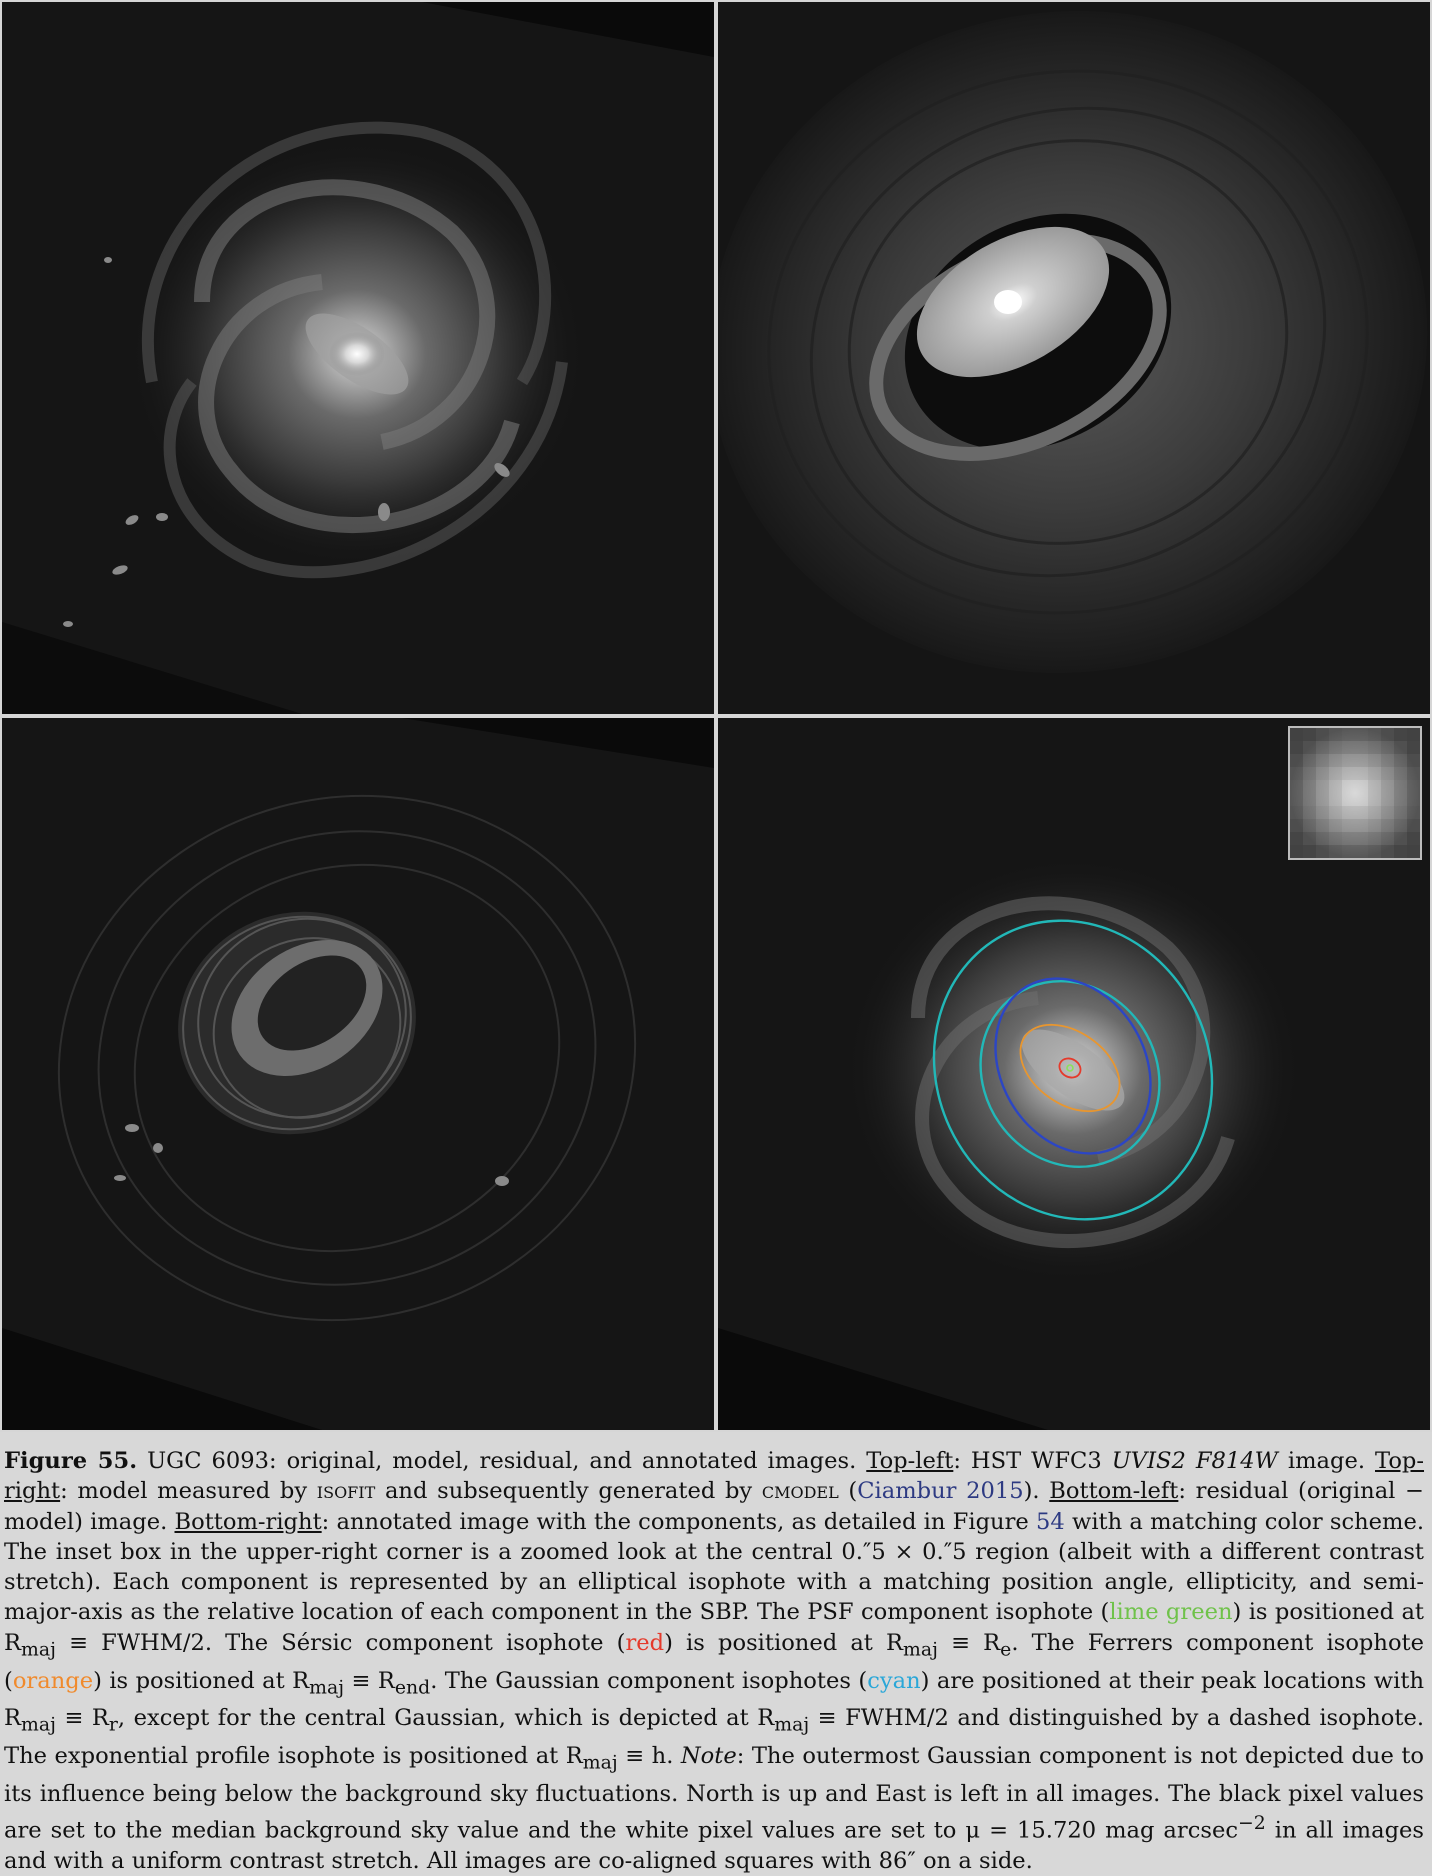 The image size is (1432, 1876). Describe the element at coordinates (940, 1491) in the screenshot. I see `citation-link: Ciambur 2015` at that location.